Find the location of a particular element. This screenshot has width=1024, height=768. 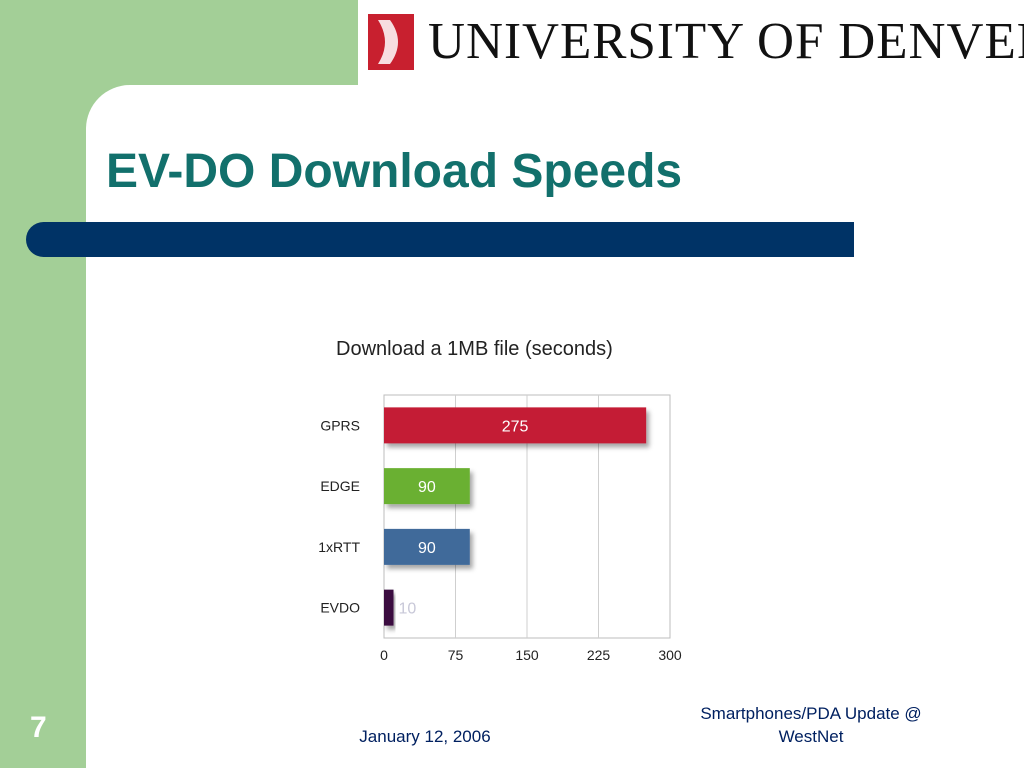

bar-evdo is located at coordinates (389, 607).